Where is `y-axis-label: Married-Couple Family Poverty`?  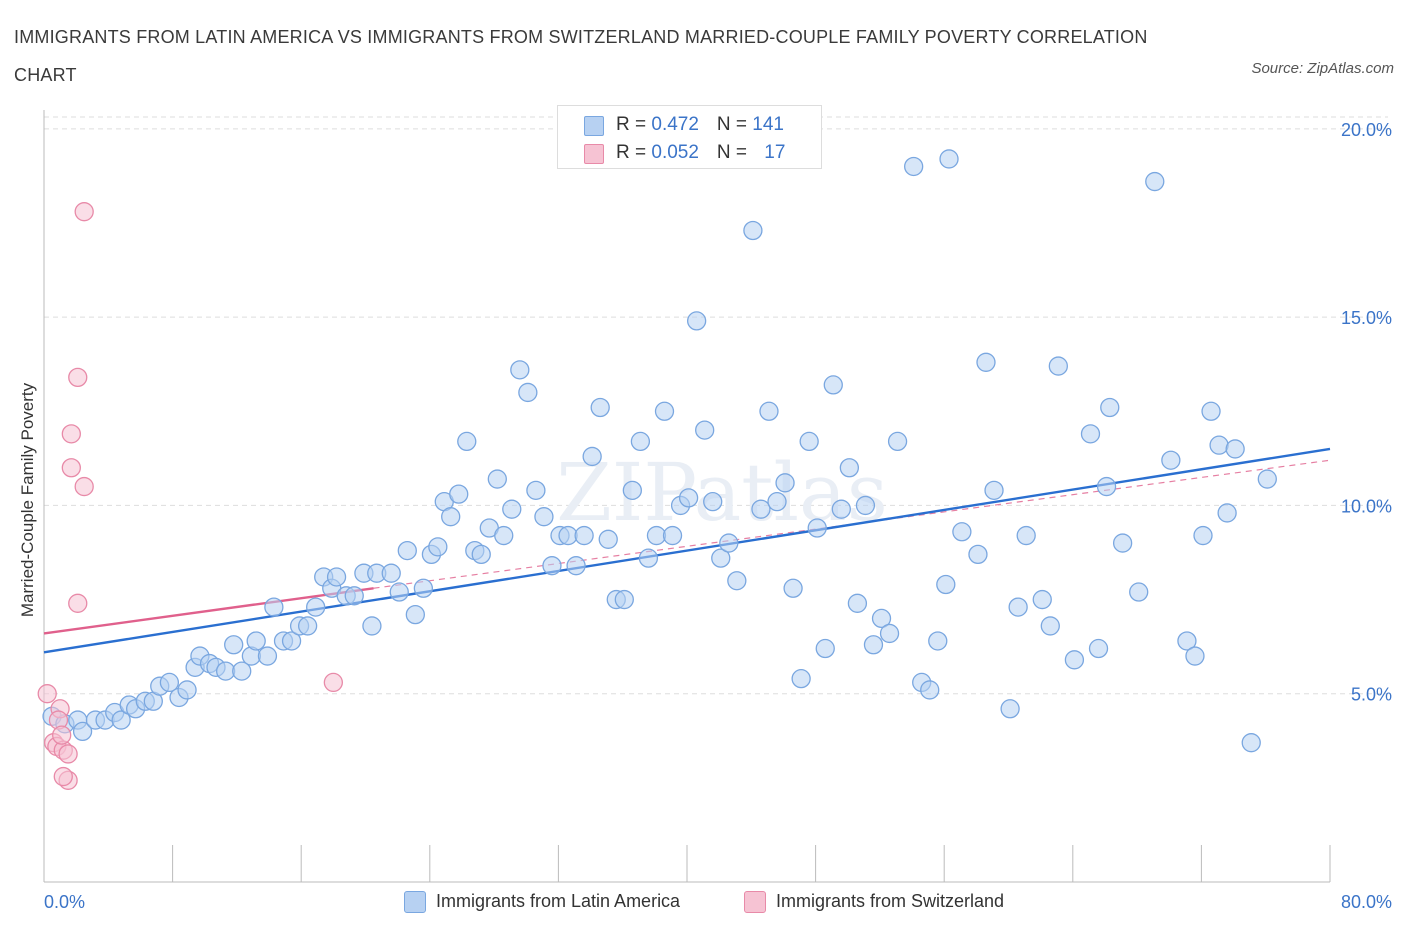 y-axis-label: Married-Couple Family Poverty is located at coordinates (27, 500).